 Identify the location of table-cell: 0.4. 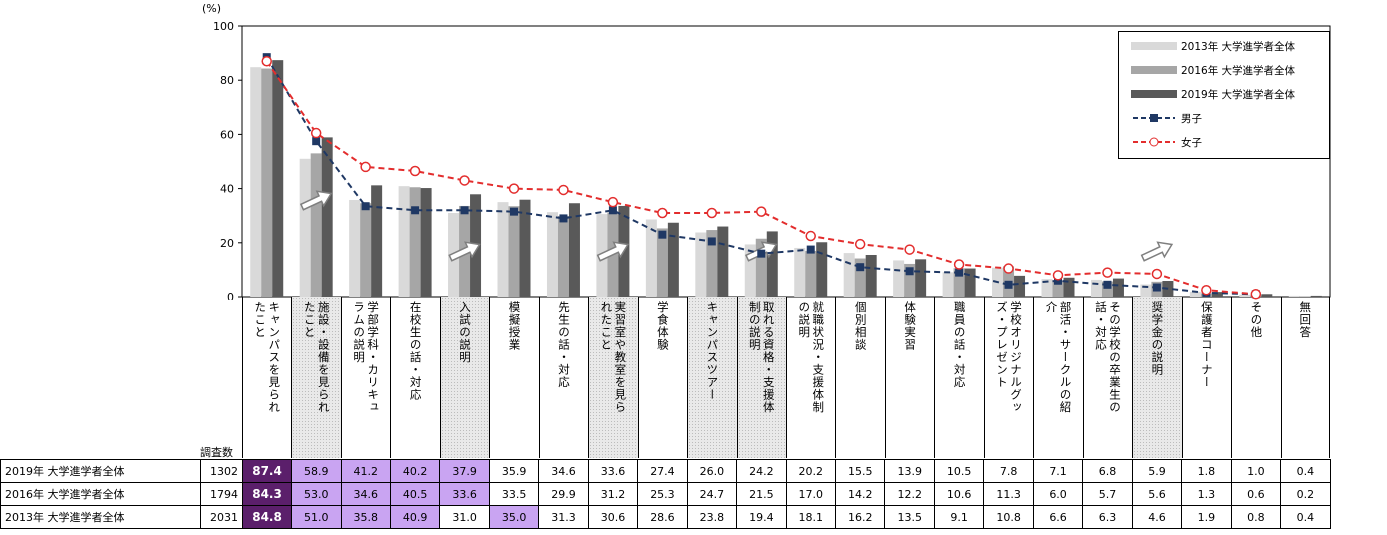
(1305, 517).